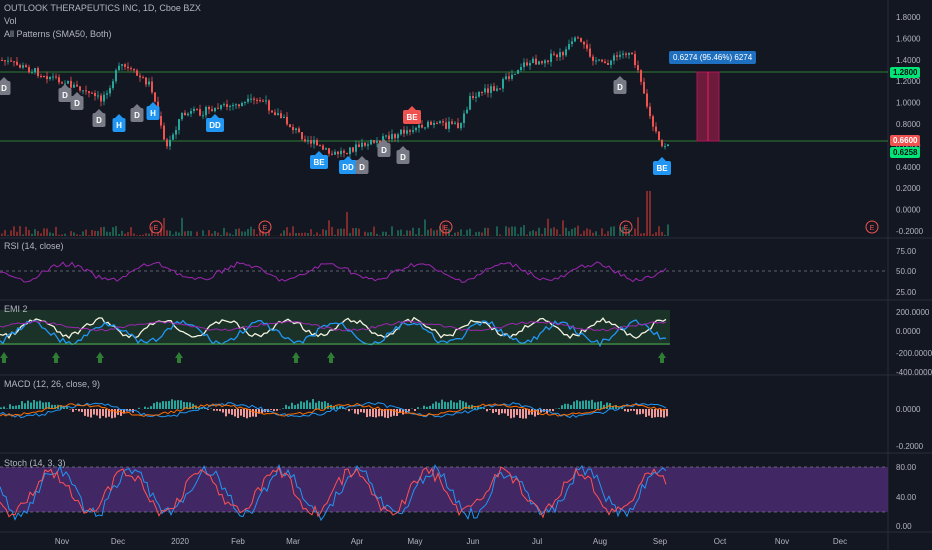  What do you see at coordinates (52, 384) in the screenshot?
I see `macd-label: MACD (12, 26, close, 9)` at bounding box center [52, 384].